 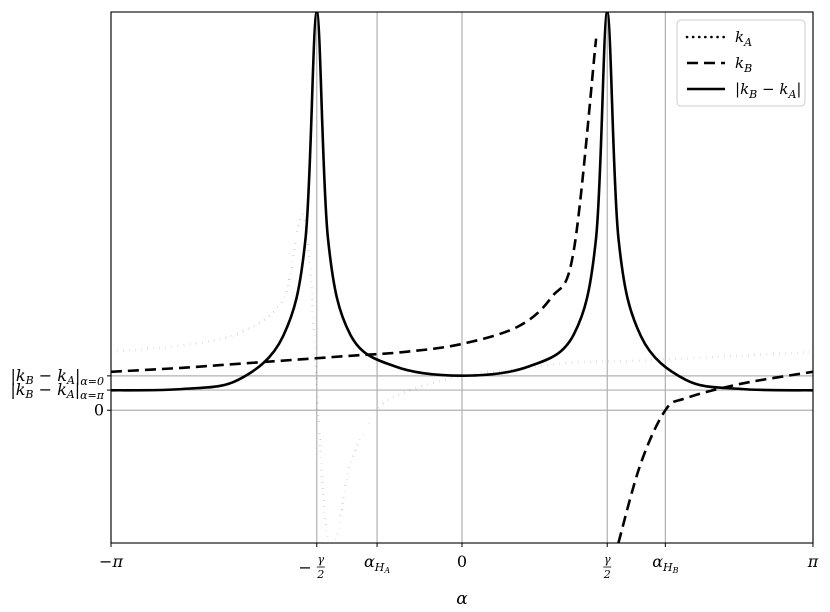 I want to click on x-tick-labels: −π − γ2−γ/2 αHA 0 γ2γ/2 αHB π, so click(x=459, y=566).